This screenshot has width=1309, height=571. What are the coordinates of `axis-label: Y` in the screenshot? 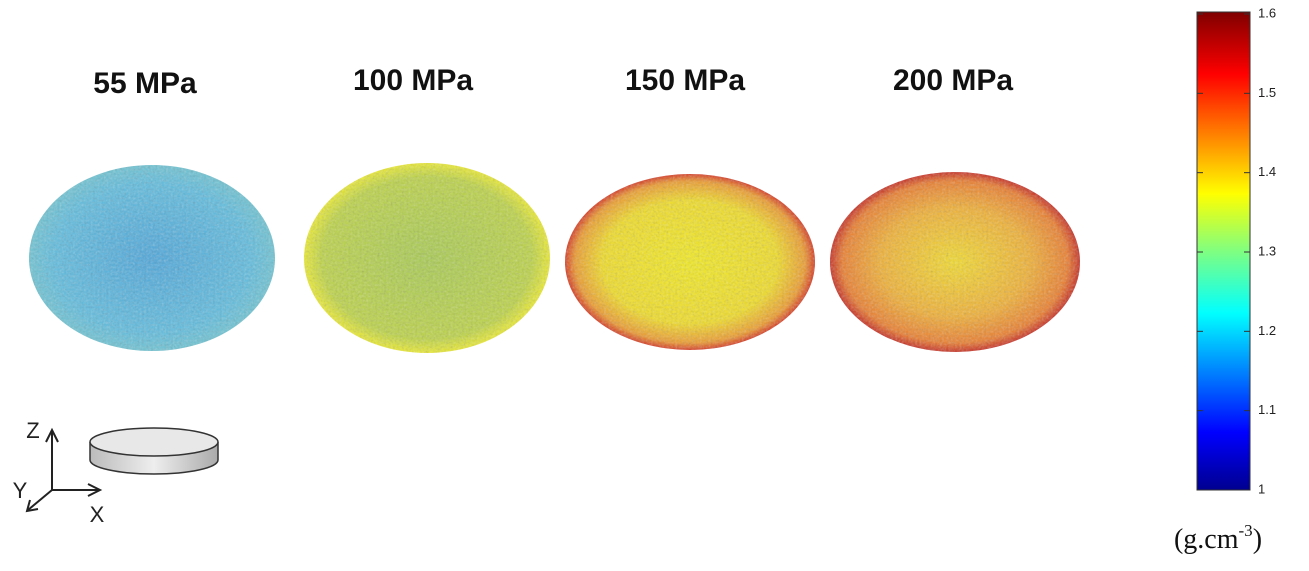 It's located at (20, 490).